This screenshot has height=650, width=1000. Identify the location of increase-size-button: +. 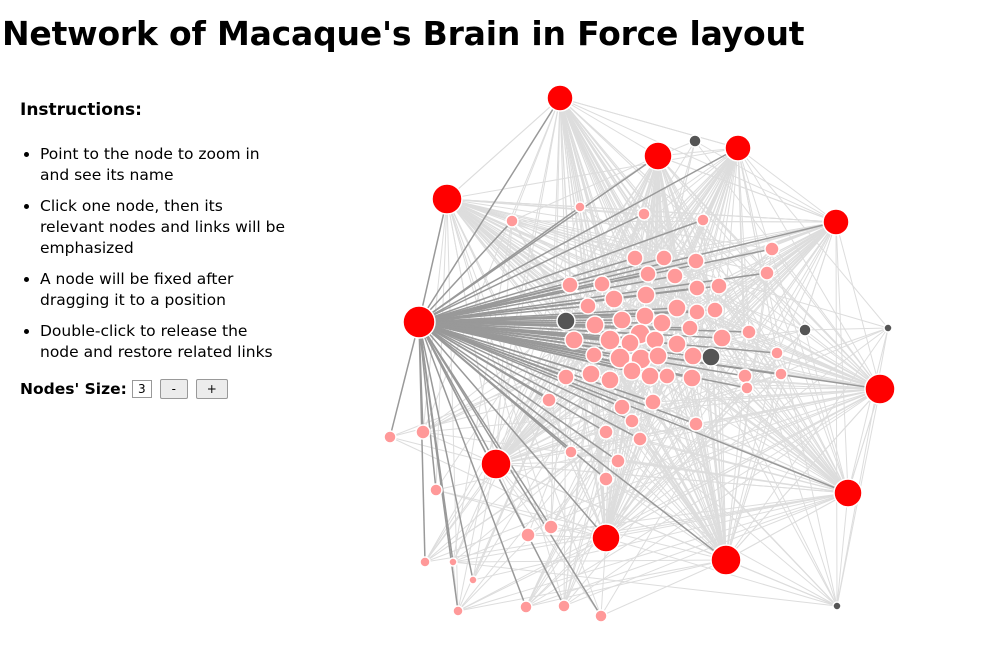
(211, 389).